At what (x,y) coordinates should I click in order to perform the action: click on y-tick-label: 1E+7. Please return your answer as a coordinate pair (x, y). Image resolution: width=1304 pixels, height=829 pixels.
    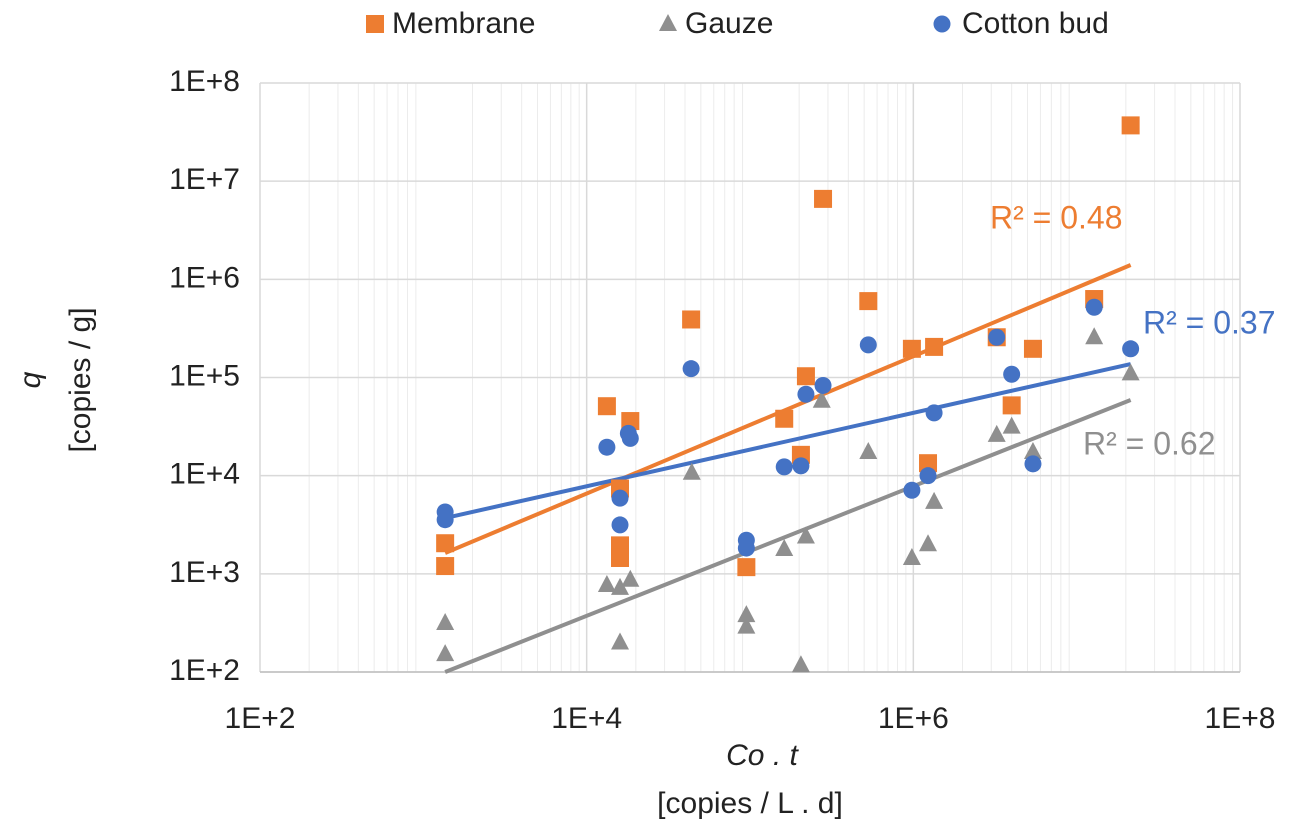
    Looking at the image, I should click on (204, 179).